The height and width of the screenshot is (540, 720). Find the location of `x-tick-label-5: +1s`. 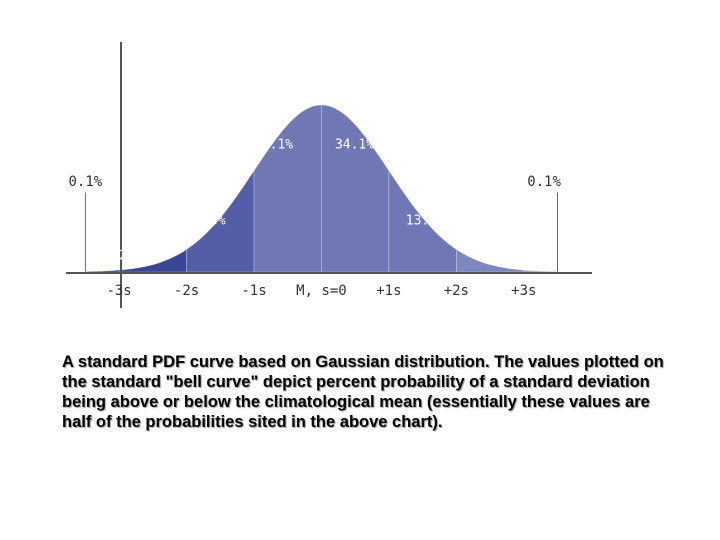

x-tick-label-5: +1s is located at coordinates (388, 291).